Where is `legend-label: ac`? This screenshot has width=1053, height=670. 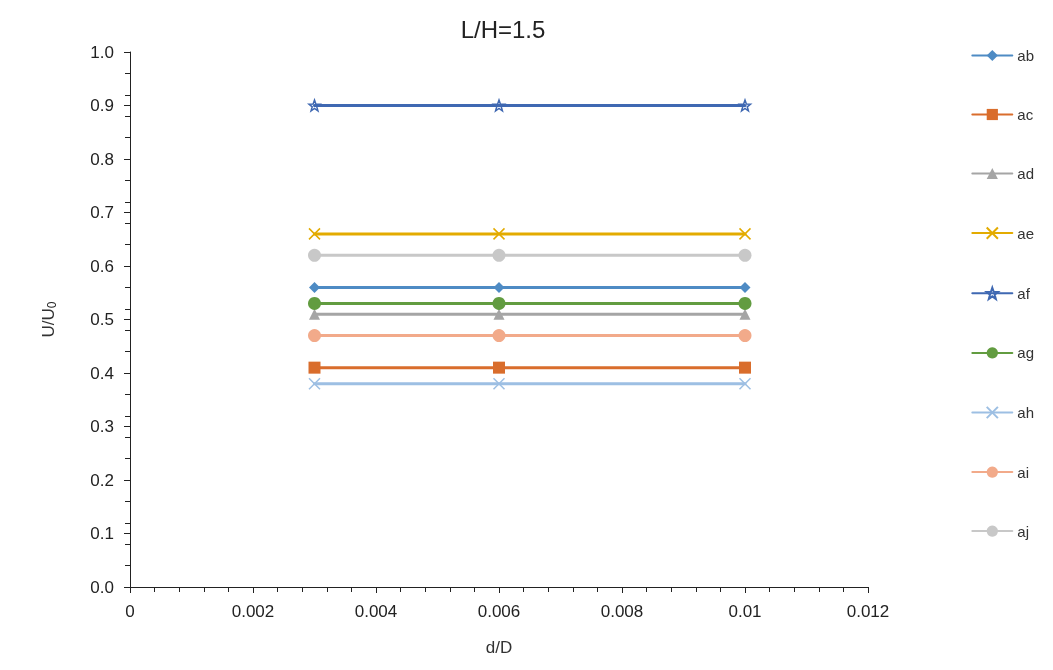 legend-label: ac is located at coordinates (1025, 114).